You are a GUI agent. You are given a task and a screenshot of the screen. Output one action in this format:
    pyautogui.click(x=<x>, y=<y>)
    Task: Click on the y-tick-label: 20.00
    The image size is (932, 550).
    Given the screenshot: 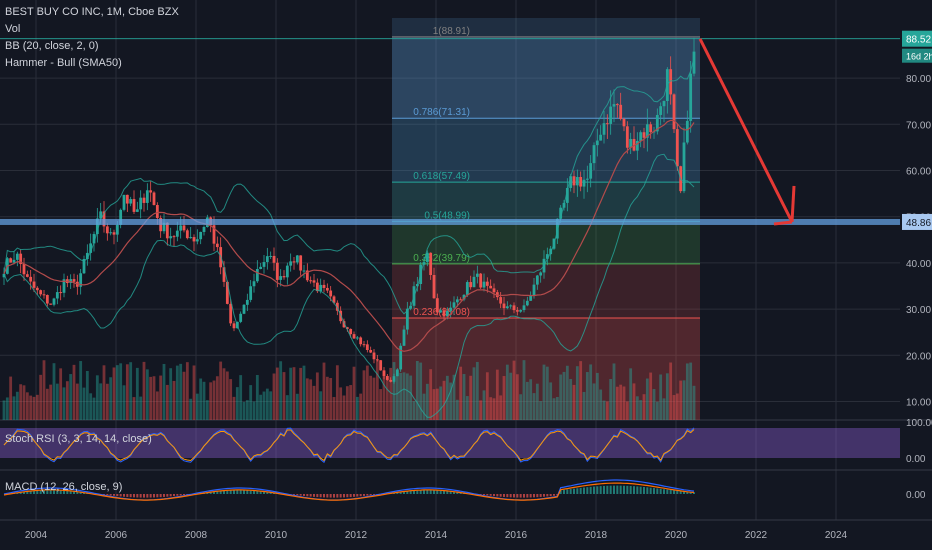 What is the action you would take?
    pyautogui.click(x=918, y=356)
    